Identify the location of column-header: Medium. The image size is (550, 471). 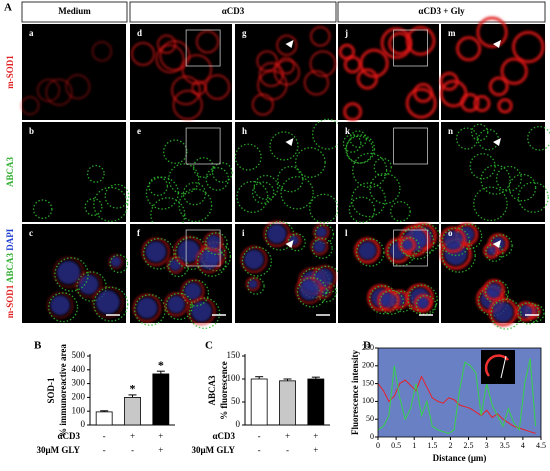
(74, 11).